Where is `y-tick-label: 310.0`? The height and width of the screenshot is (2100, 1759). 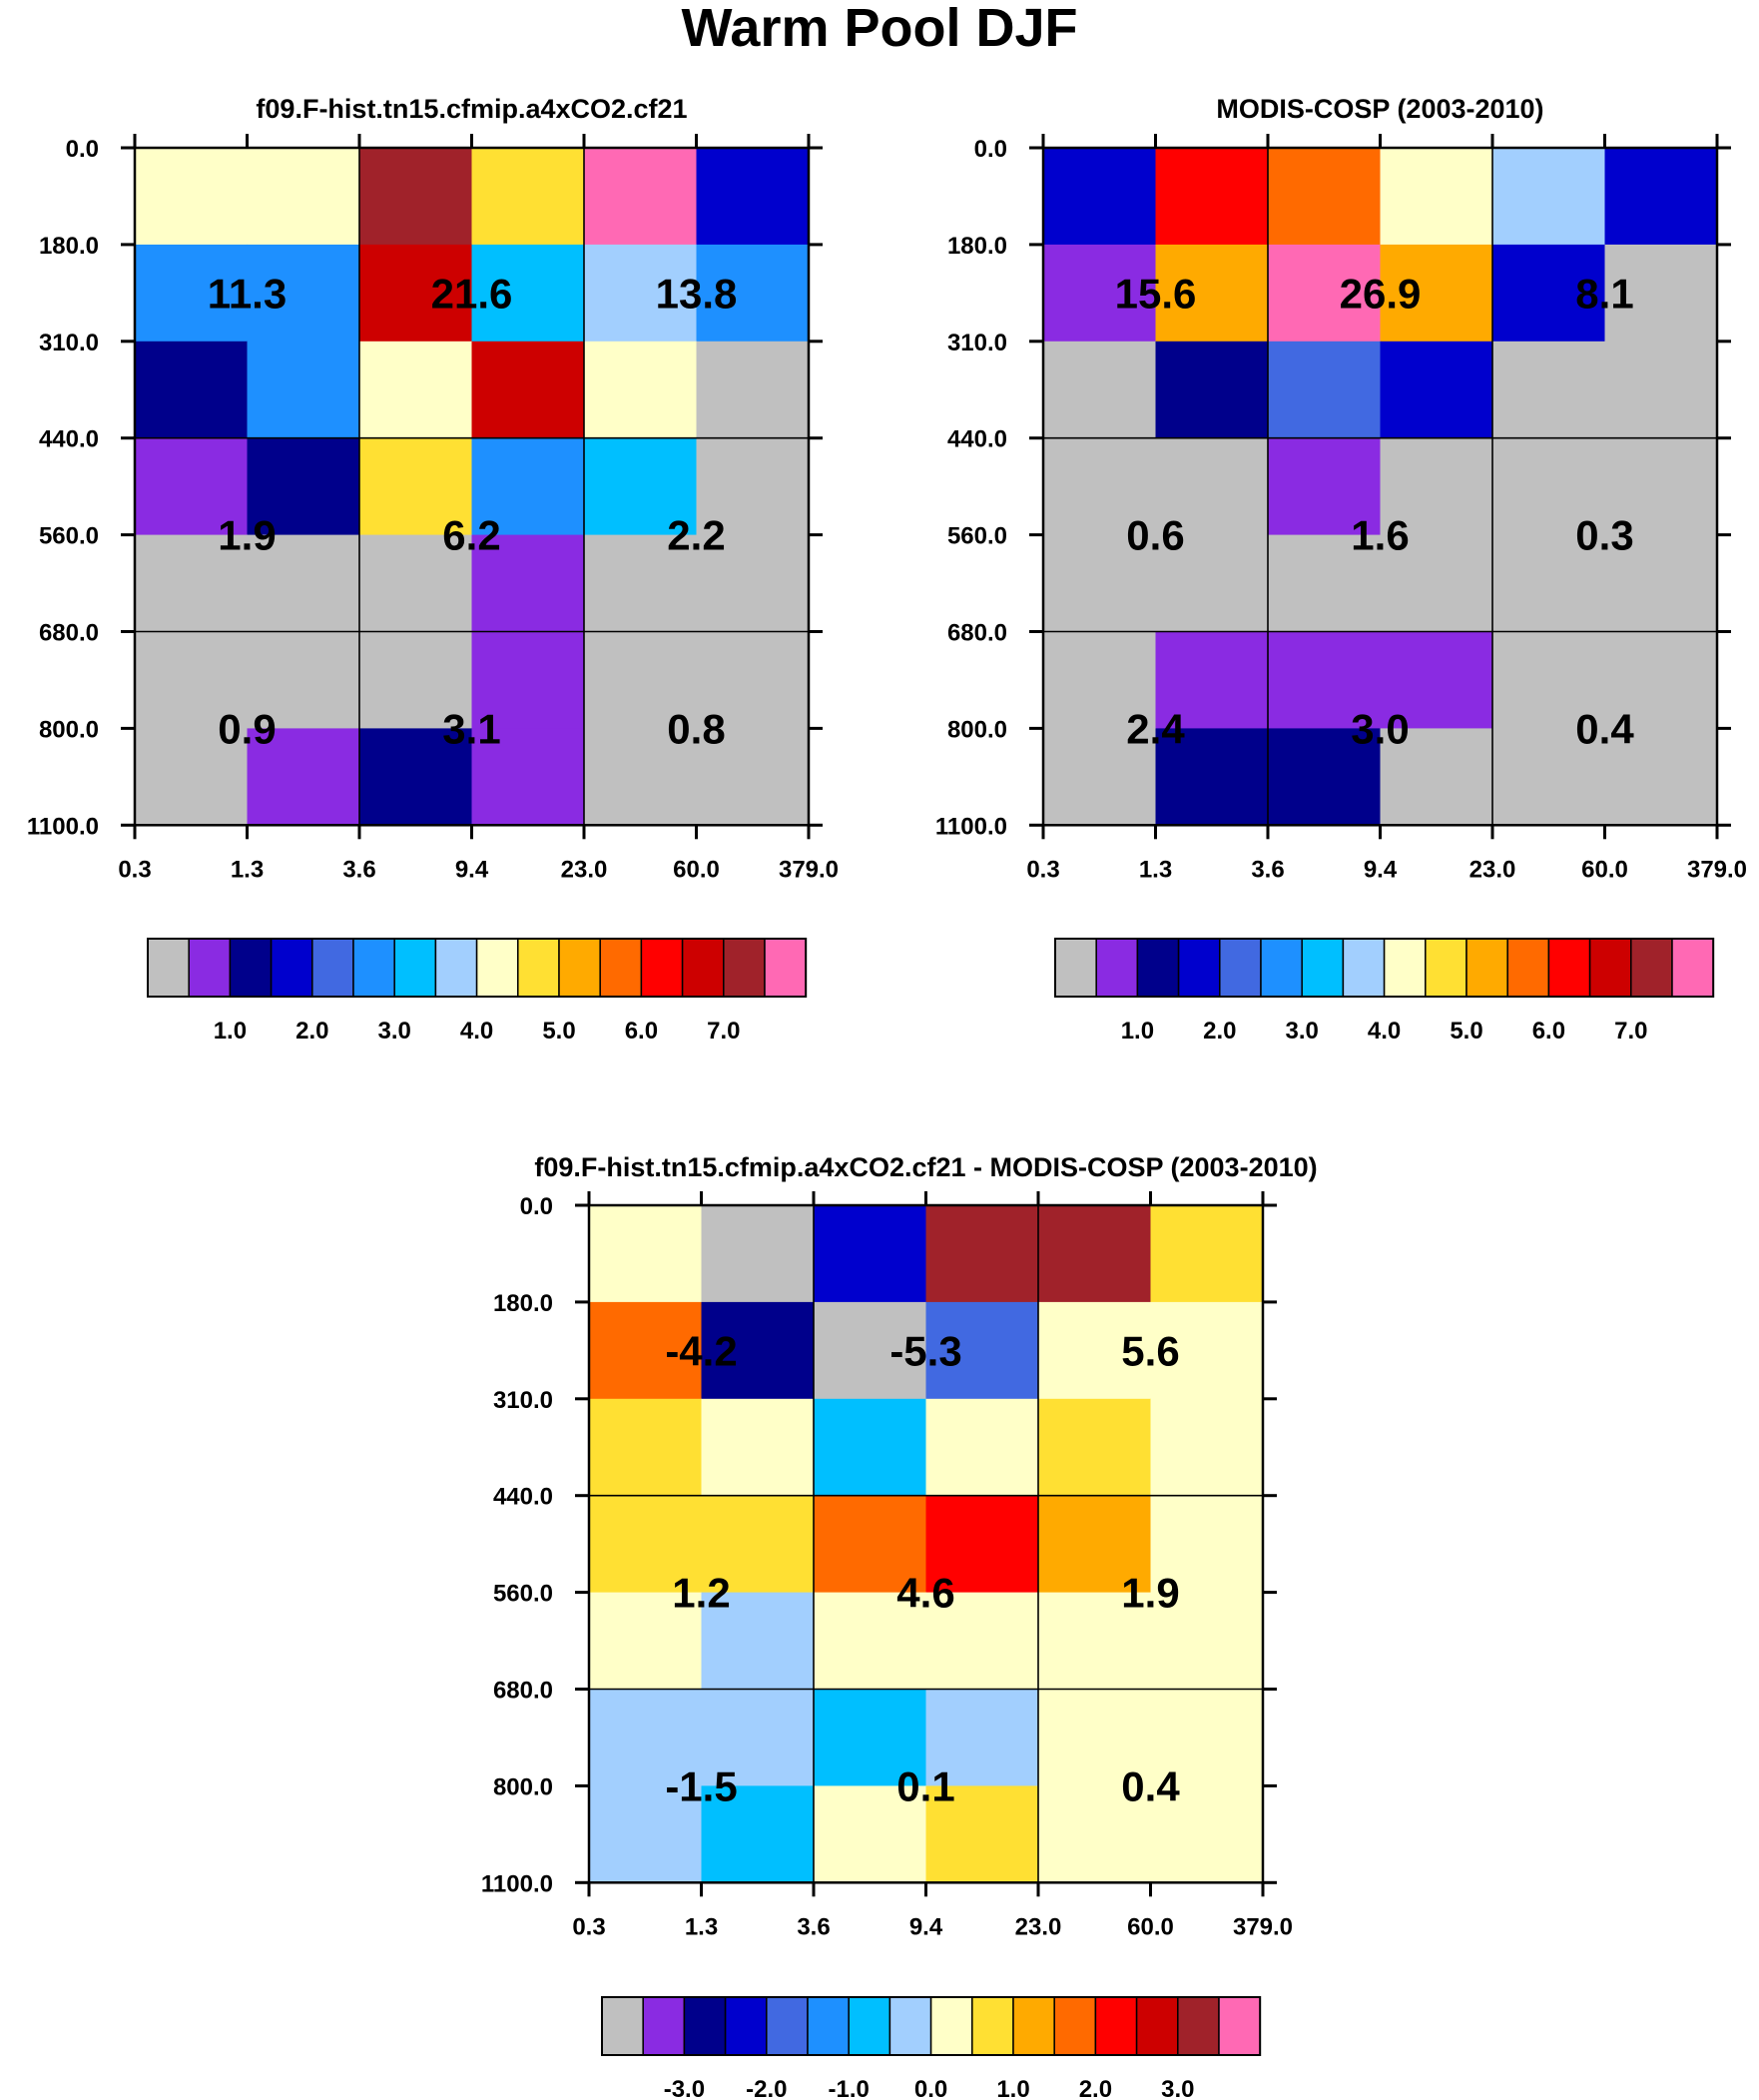 y-tick-label: 310.0 is located at coordinates (977, 343).